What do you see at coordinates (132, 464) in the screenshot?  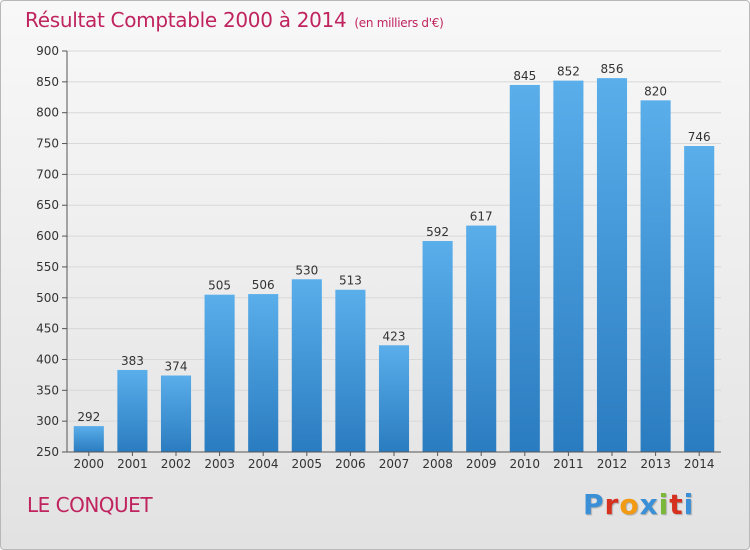 I see `x-tick-label: 2001` at bounding box center [132, 464].